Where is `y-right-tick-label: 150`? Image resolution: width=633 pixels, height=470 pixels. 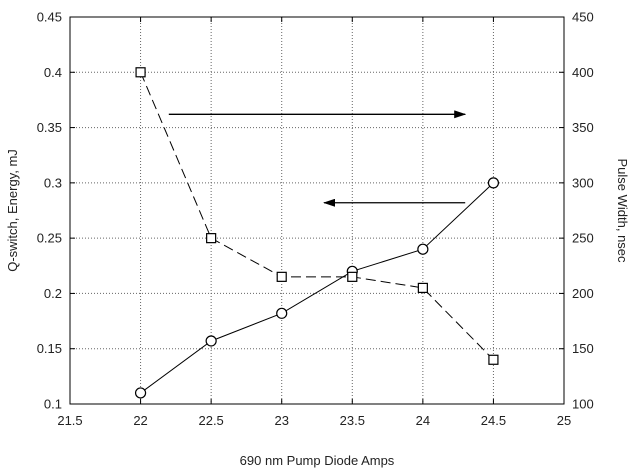 y-right-tick-label: 150 is located at coordinates (583, 348).